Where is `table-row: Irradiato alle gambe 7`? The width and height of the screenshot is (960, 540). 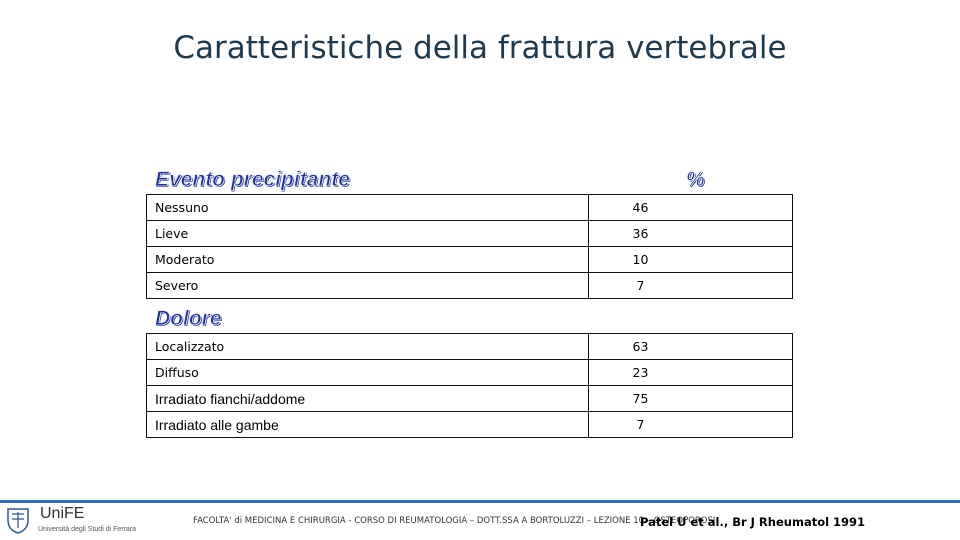
table-row: Irradiato alle gambe 7 is located at coordinates (469, 424).